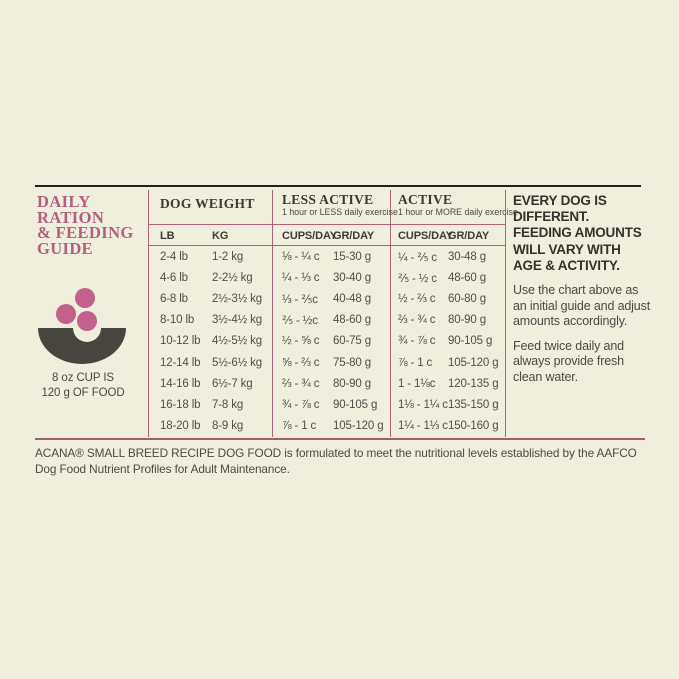 The width and height of the screenshot is (679, 679). I want to click on table-row: ½ - ⅔ c 60-80 g, so click(450, 298).